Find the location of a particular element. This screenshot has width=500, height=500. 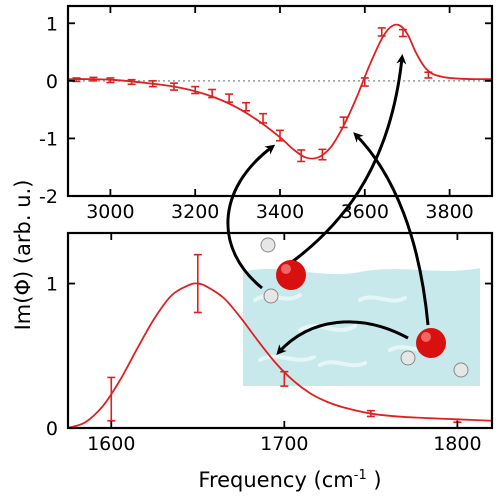

top-x-tick-label: 3200 is located at coordinates (195, 212).